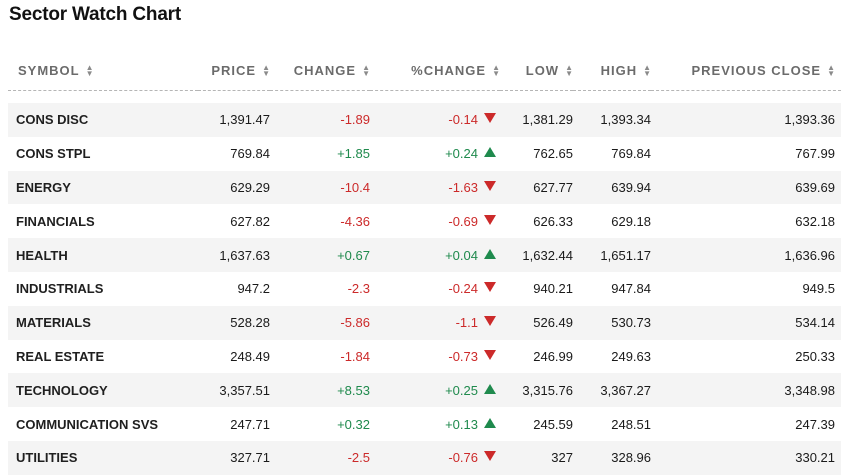 This screenshot has width=843, height=475. Describe the element at coordinates (103, 457) in the screenshot. I see `symbol-cell: UTILITIES` at that location.